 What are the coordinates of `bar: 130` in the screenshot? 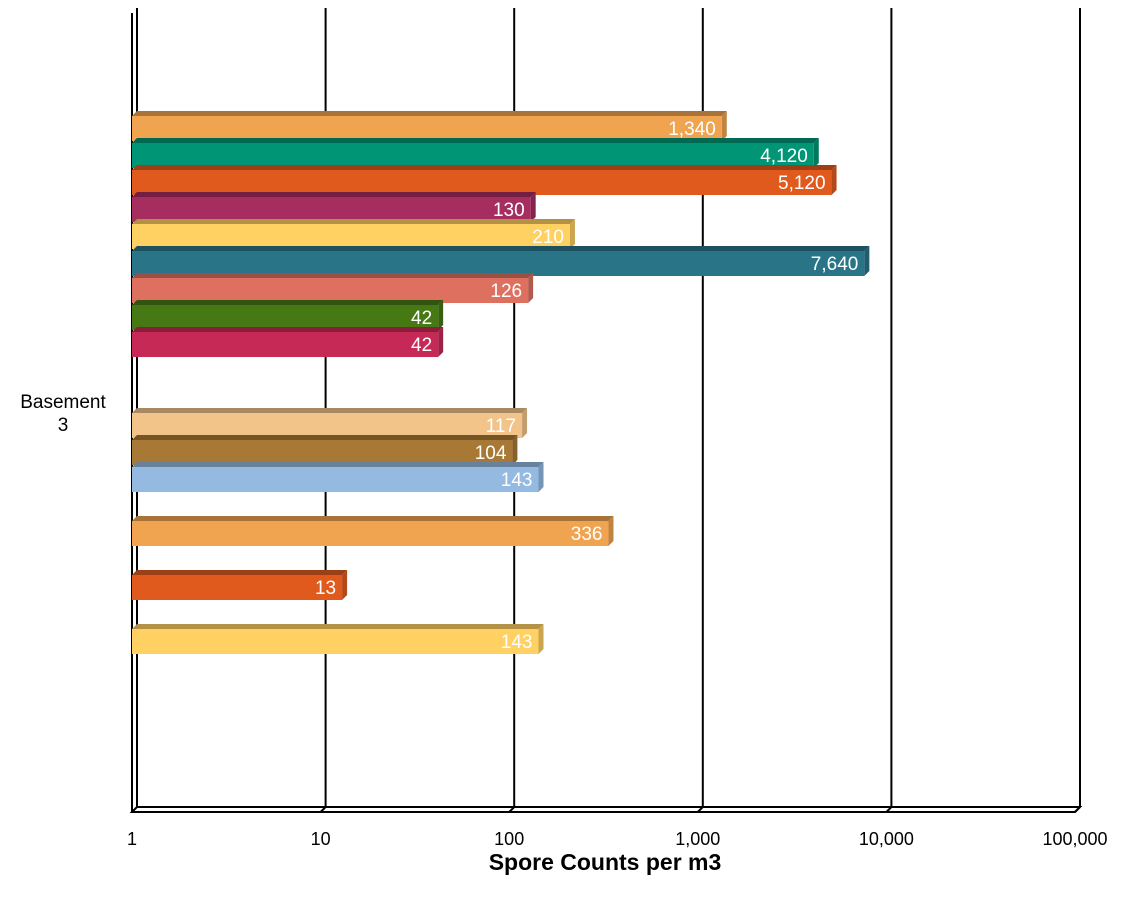 It's located at (334, 207).